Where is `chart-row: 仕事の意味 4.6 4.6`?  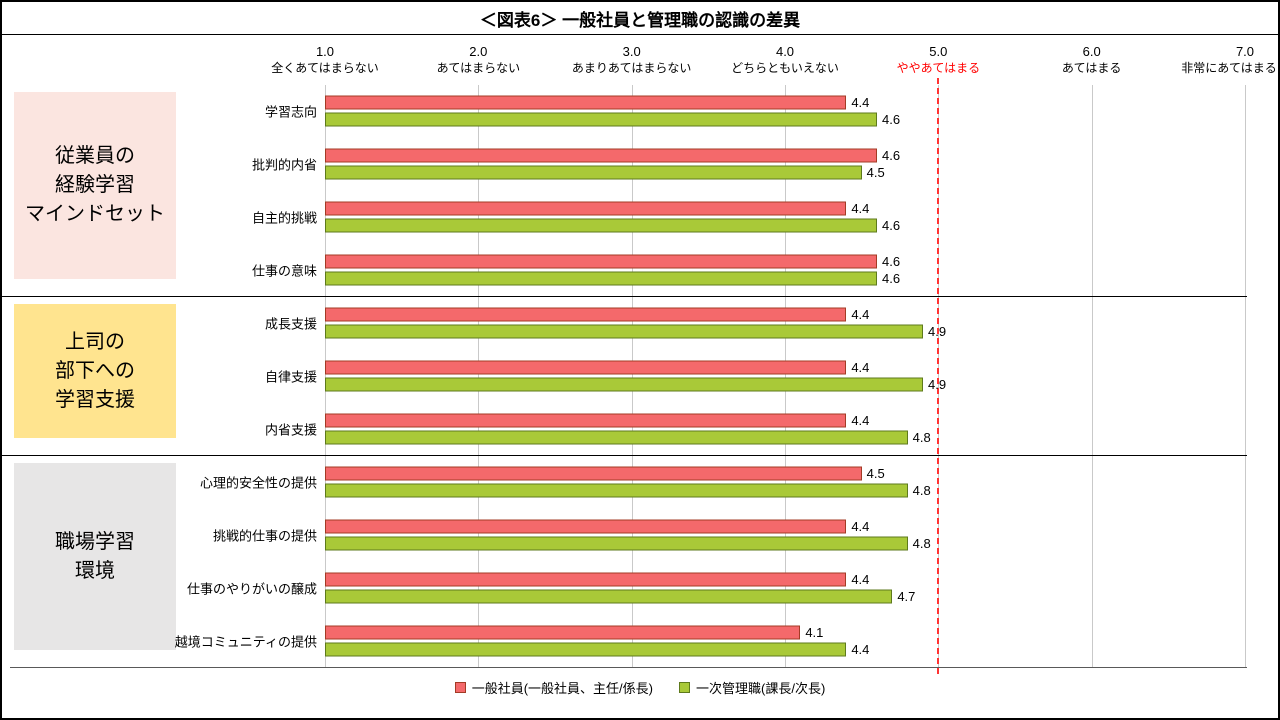
chart-row: 仕事の意味 4.6 4.6 is located at coordinates (624, 269).